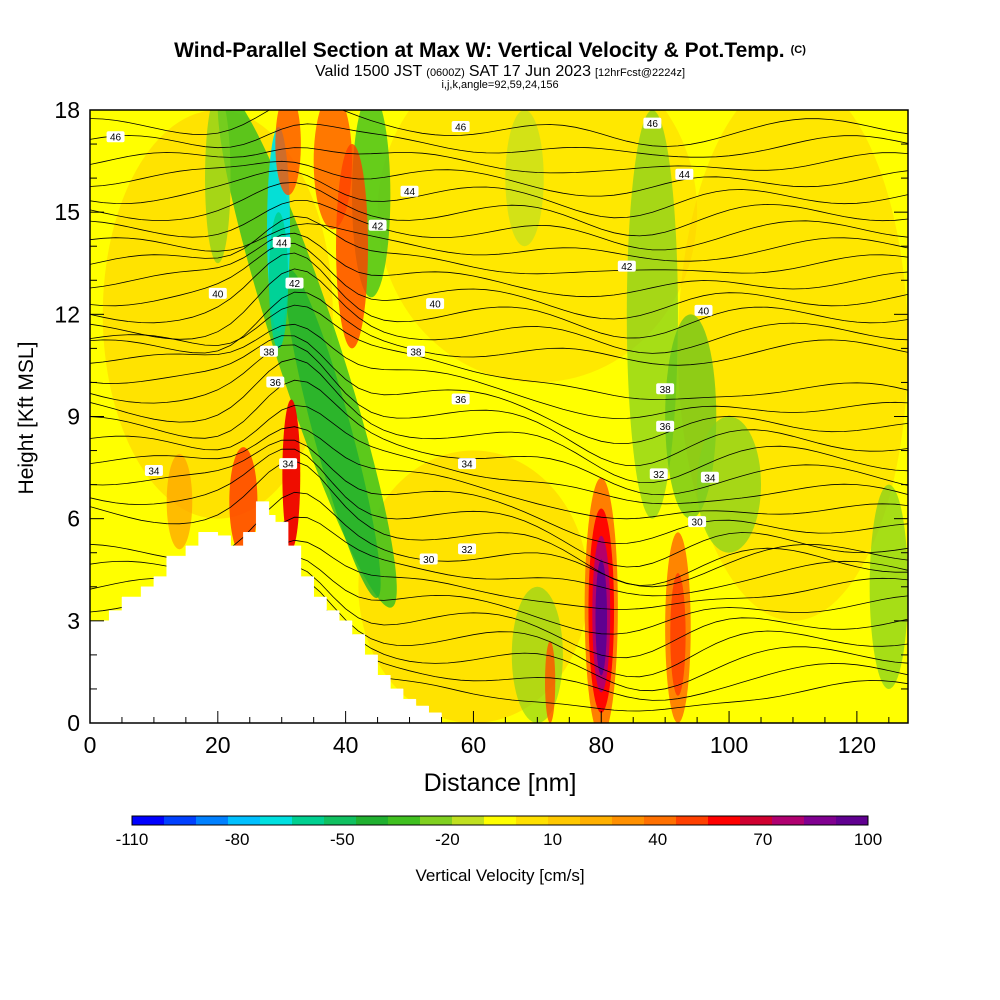 Image resolution: width=1000 pixels, height=1000 pixels. I want to click on y-tick-label: 0, so click(73, 723).